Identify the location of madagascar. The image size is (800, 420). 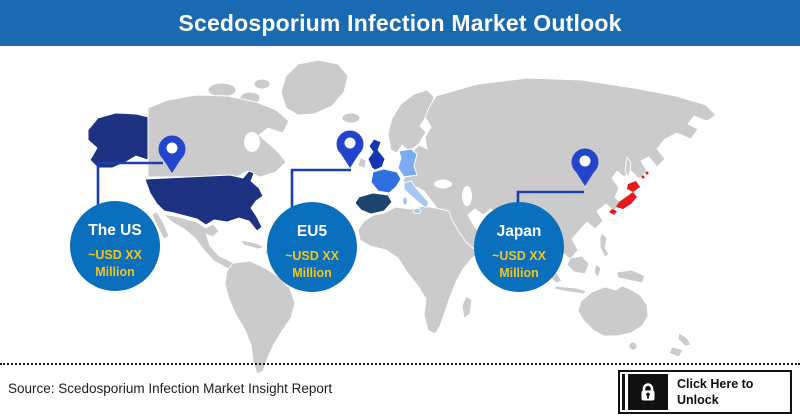
(467, 307).